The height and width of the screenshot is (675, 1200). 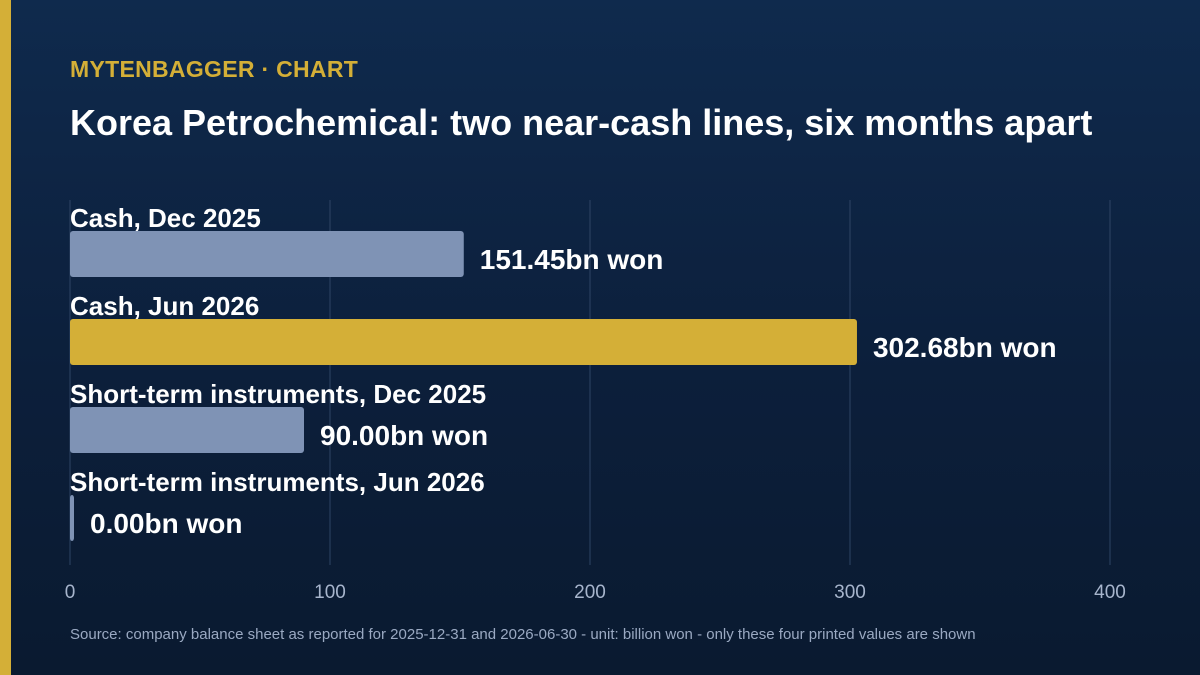 What do you see at coordinates (850, 592) in the screenshot?
I see `x-tick-label: 300` at bounding box center [850, 592].